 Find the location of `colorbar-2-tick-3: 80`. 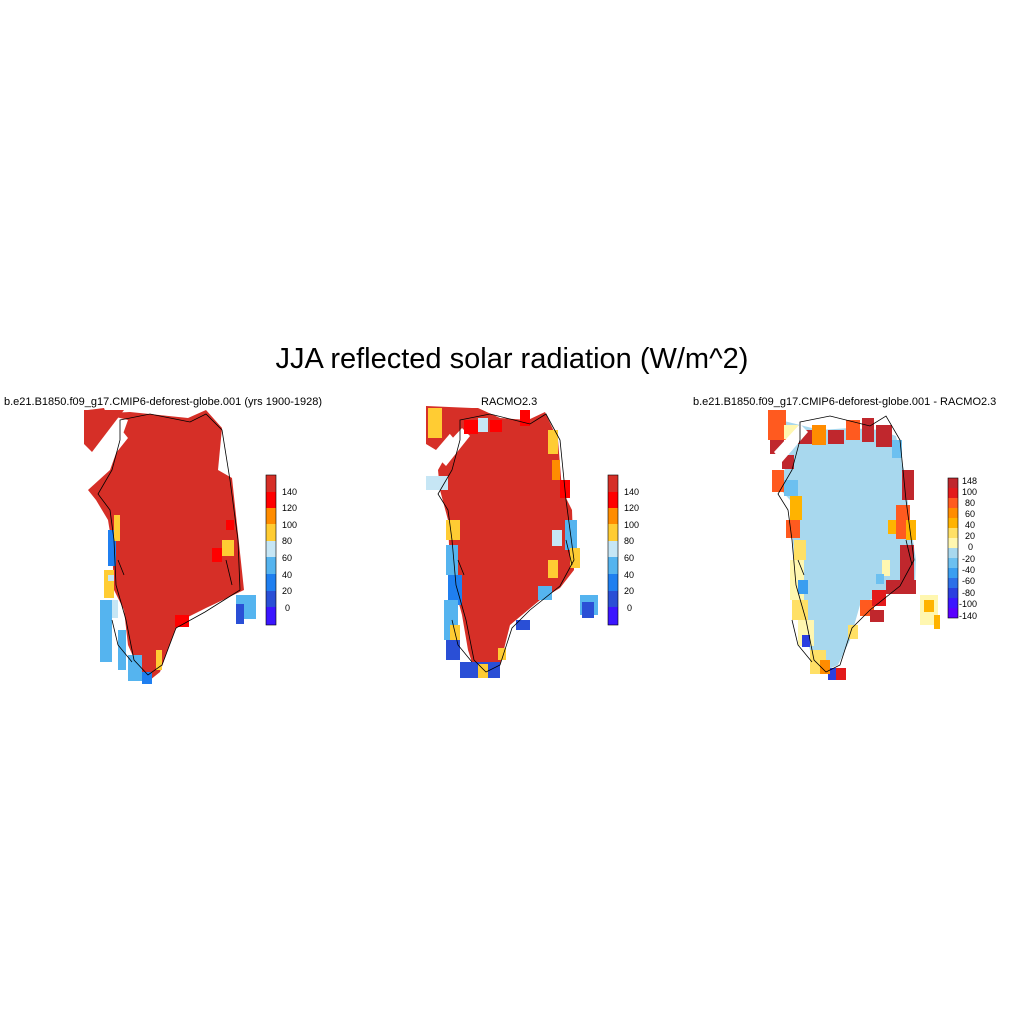

colorbar-2-tick-3: 80 is located at coordinates (629, 541).